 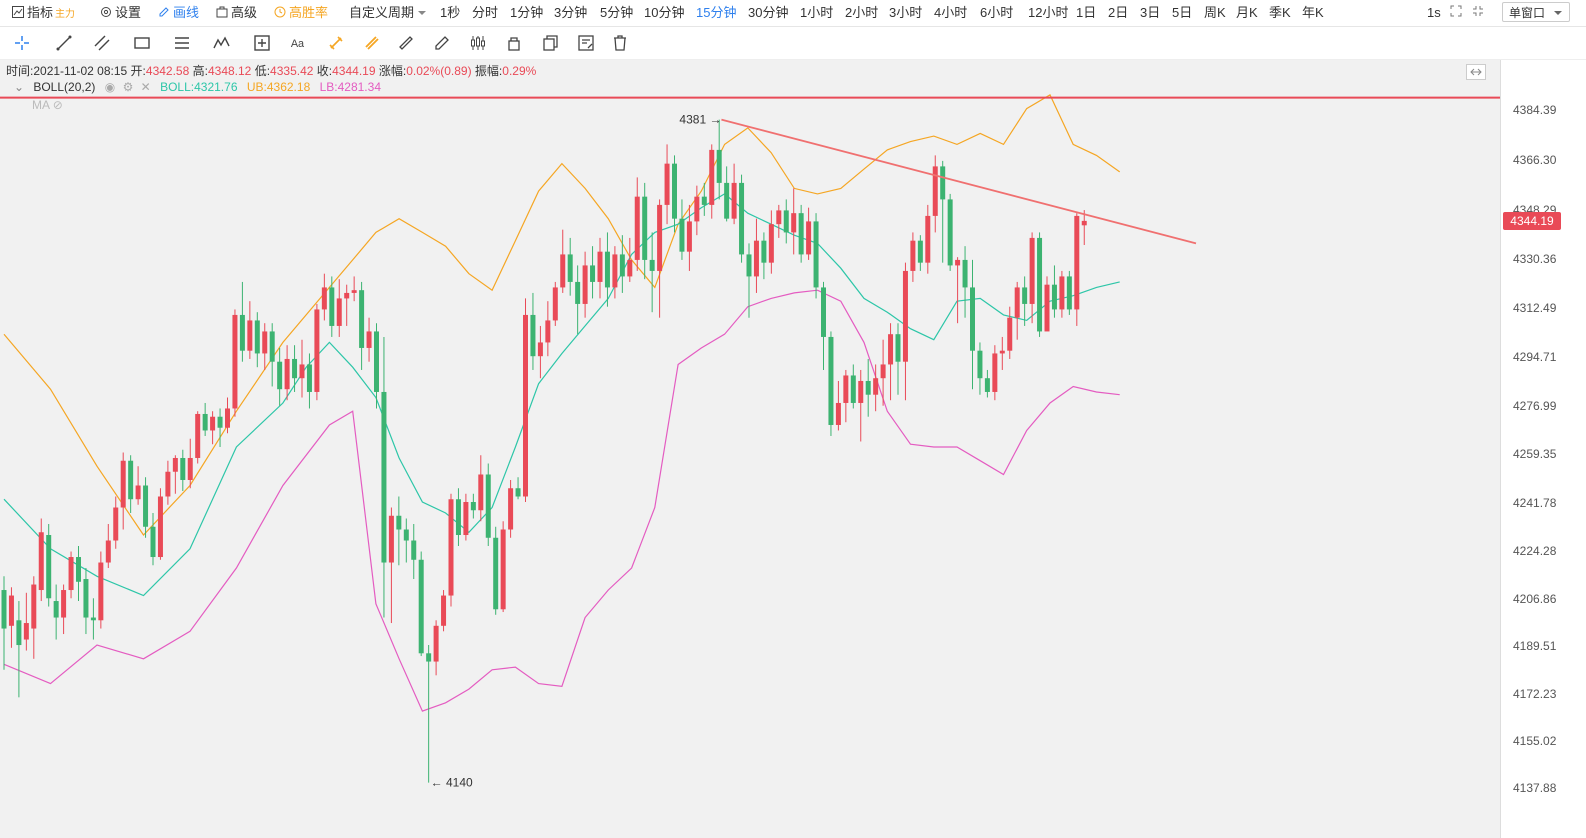 I want to click on period-5: 10分钟, so click(x=664, y=12).